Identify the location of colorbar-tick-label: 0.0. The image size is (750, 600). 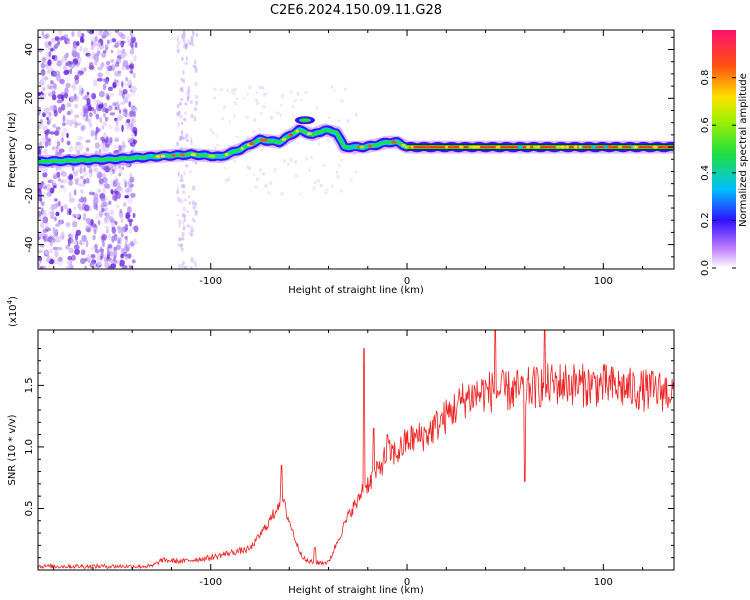
(705, 268).